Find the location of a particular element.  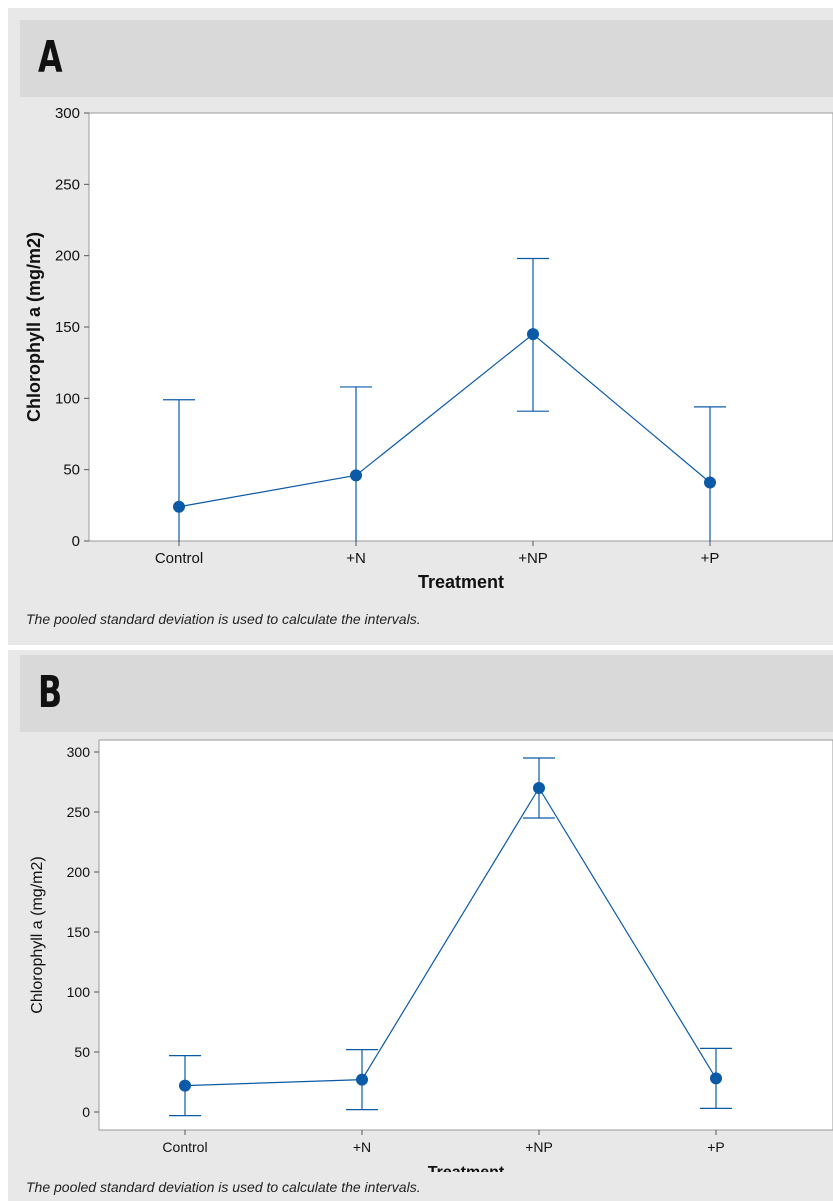

panel-b-letter: B is located at coordinates (50, 692).